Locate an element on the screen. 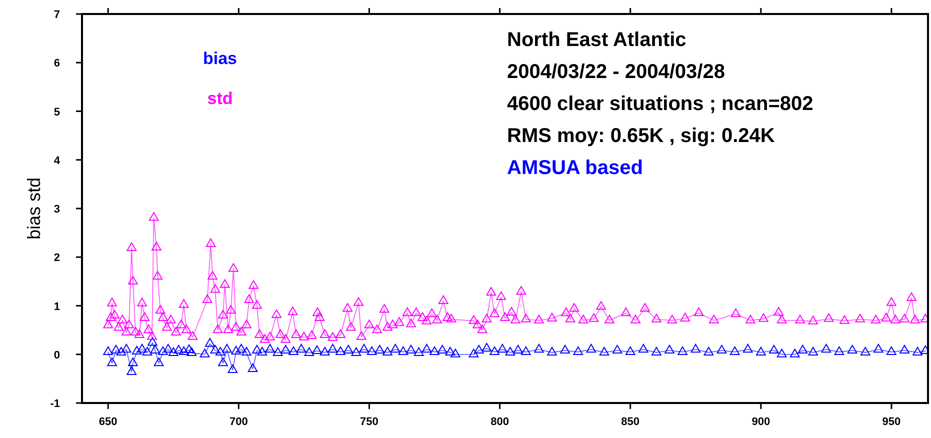 This screenshot has width=931, height=438. y-tick-label: 4 is located at coordinates (57, 160).